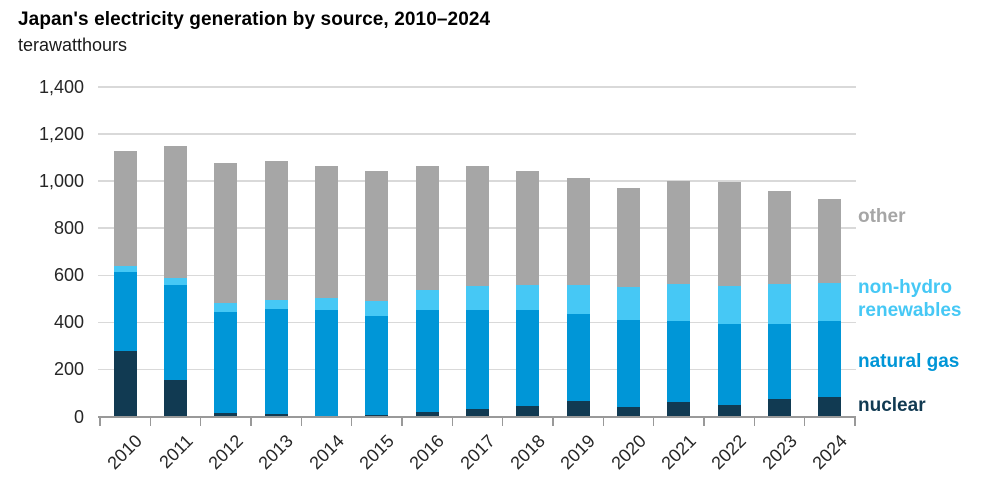  What do you see at coordinates (679, 303) in the screenshot?
I see `bar-2021-non-hydro-renewables` at bounding box center [679, 303].